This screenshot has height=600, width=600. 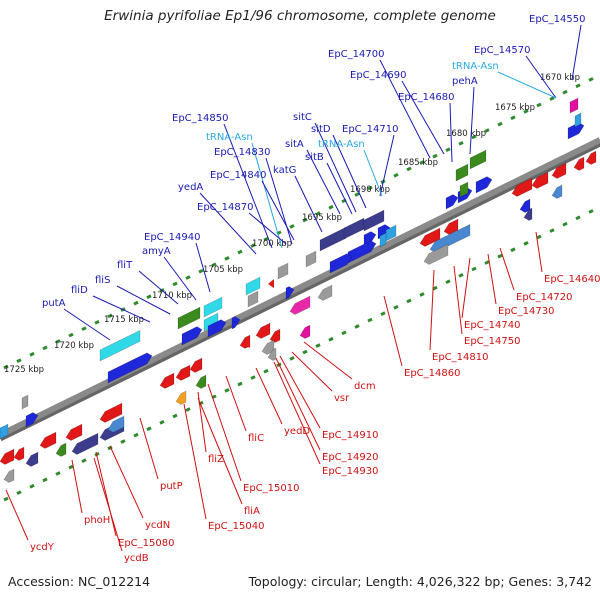 What do you see at coordinates (223, 270) in the screenshot?
I see `kbp-label: 1705 kbp` at bounding box center [223, 270].